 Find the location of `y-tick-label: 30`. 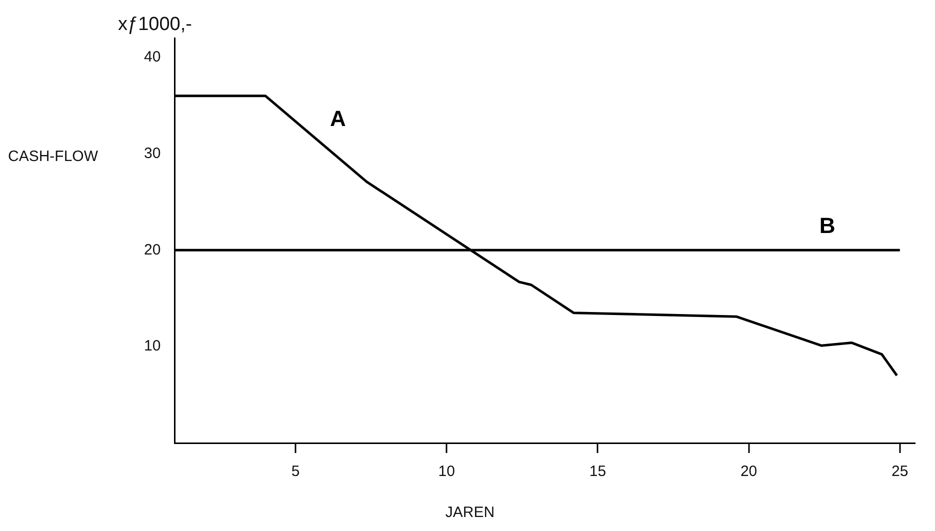

y-tick-label: 30 is located at coordinates (152, 153).